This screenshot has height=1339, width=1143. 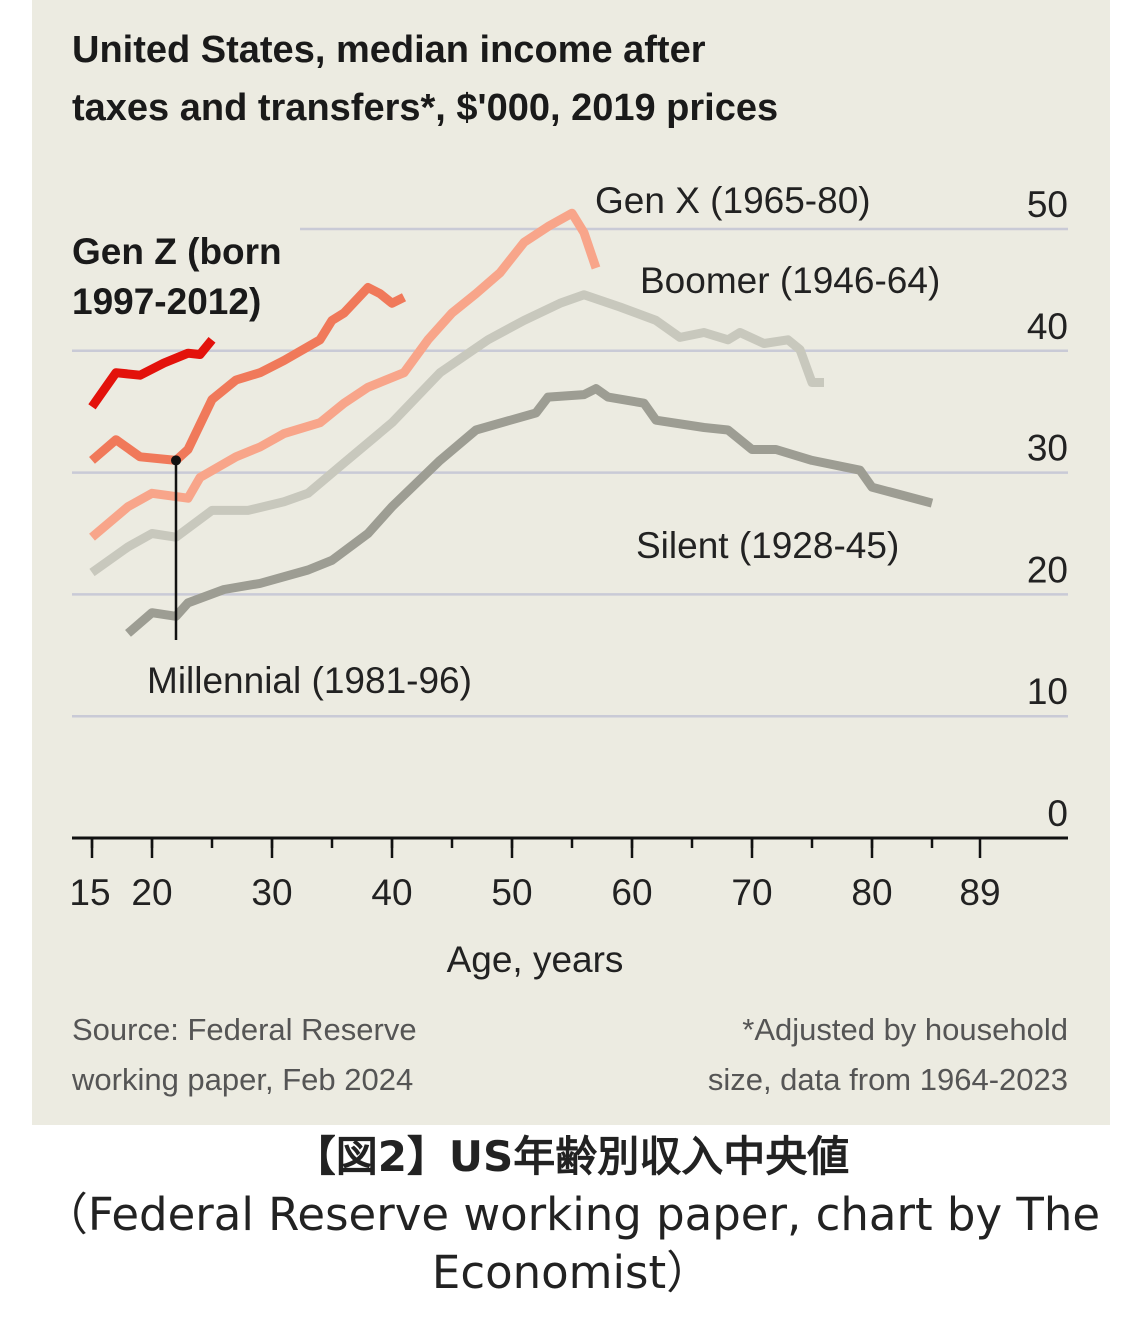 What do you see at coordinates (1047, 569) in the screenshot?
I see `y-tick-label: 20` at bounding box center [1047, 569].